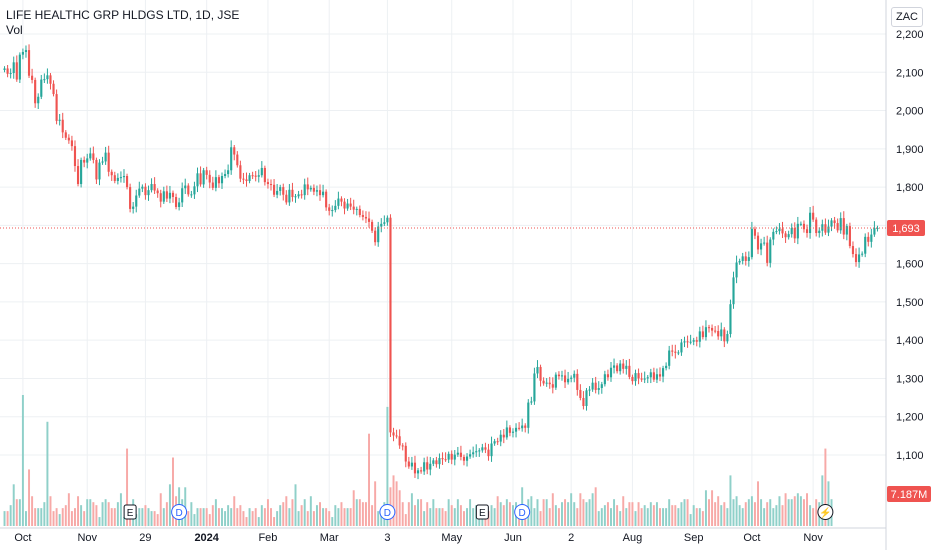 Image resolution: width=932 pixels, height=555 pixels. Describe the element at coordinates (910, 303) in the screenshot. I see `price-tick-label: 1,500` at that location.